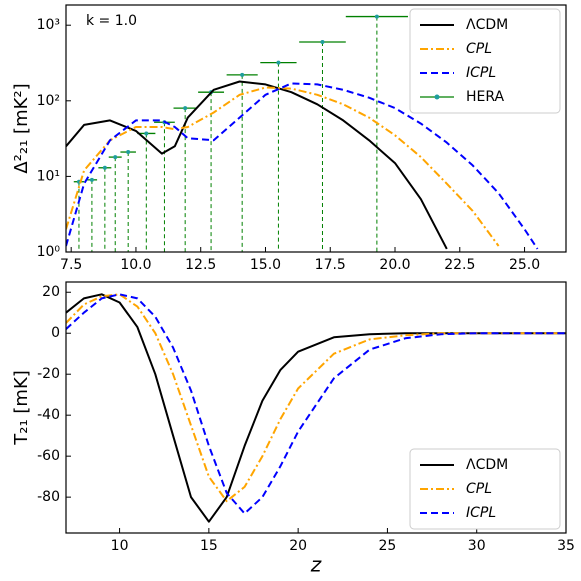 Image resolution: width=581 pixels, height=581 pixels. Describe the element at coordinates (21, 128) in the screenshot. I see `y-axis-label: Δ²₂₁ [mK²]` at that location.